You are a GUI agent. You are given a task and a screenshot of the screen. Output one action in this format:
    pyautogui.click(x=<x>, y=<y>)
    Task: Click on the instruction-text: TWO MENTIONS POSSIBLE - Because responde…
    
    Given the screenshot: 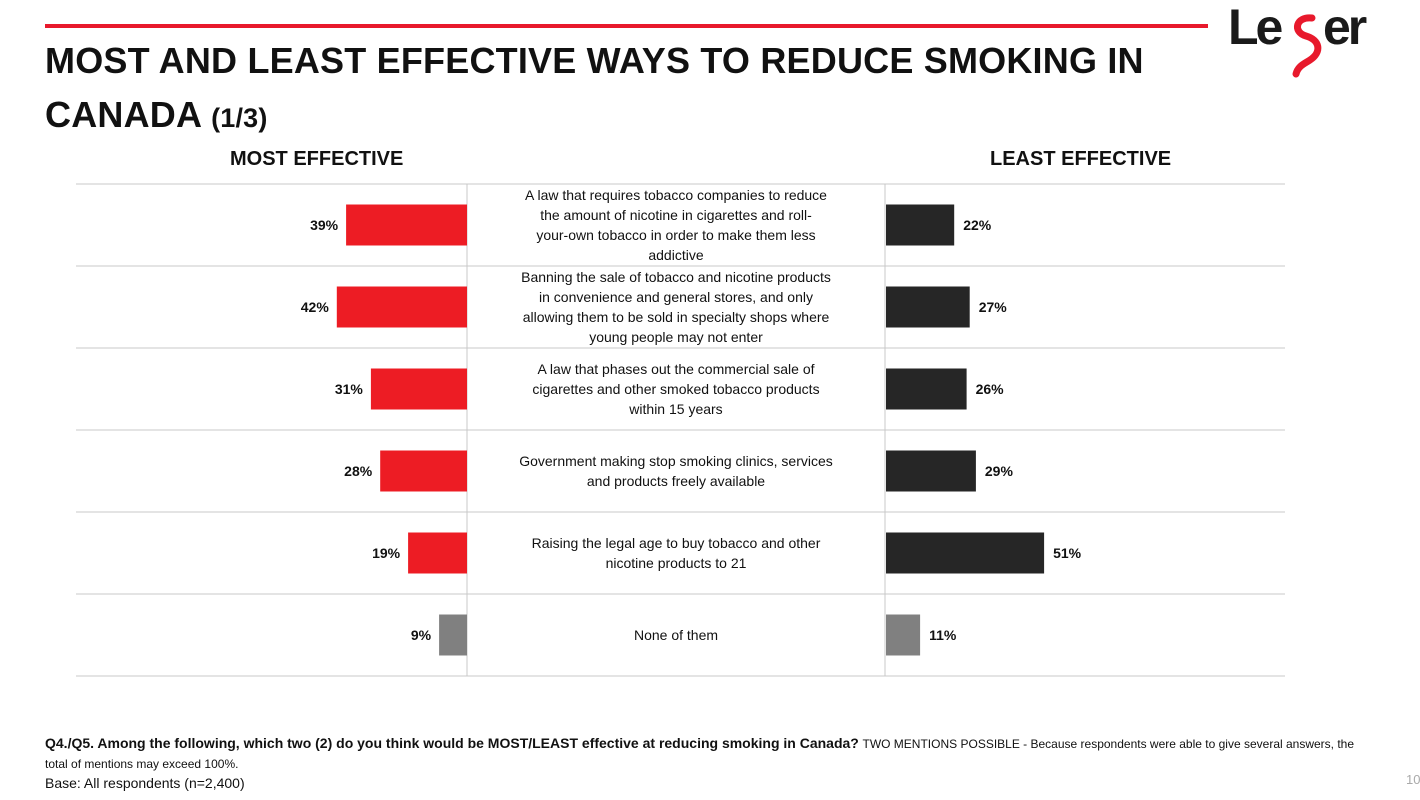 What is the action you would take?
    pyautogui.click(x=700, y=754)
    